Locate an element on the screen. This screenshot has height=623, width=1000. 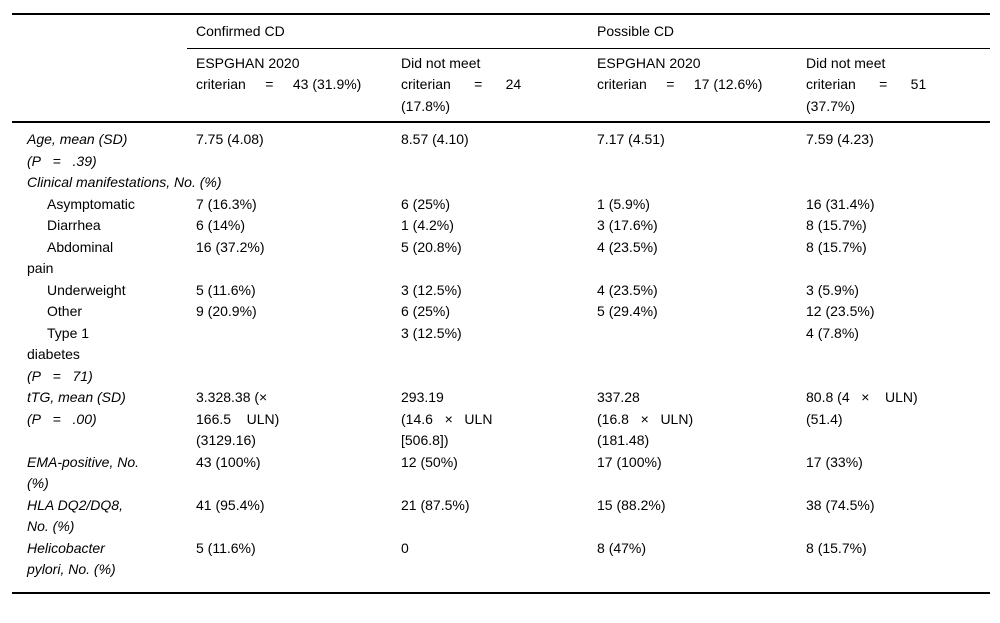
data-cell: 15 (88.2%) is located at coordinates (631, 504).